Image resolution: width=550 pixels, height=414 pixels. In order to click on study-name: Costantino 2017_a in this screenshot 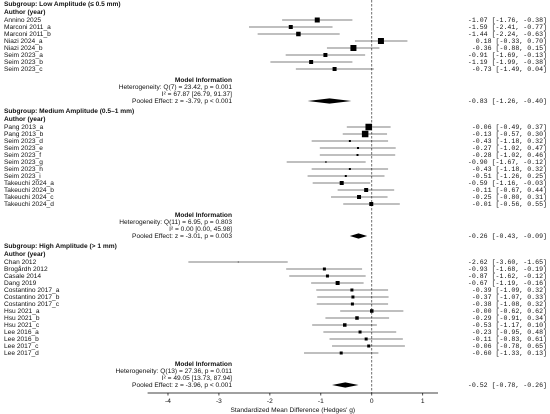, I will do `click(32, 290)`.